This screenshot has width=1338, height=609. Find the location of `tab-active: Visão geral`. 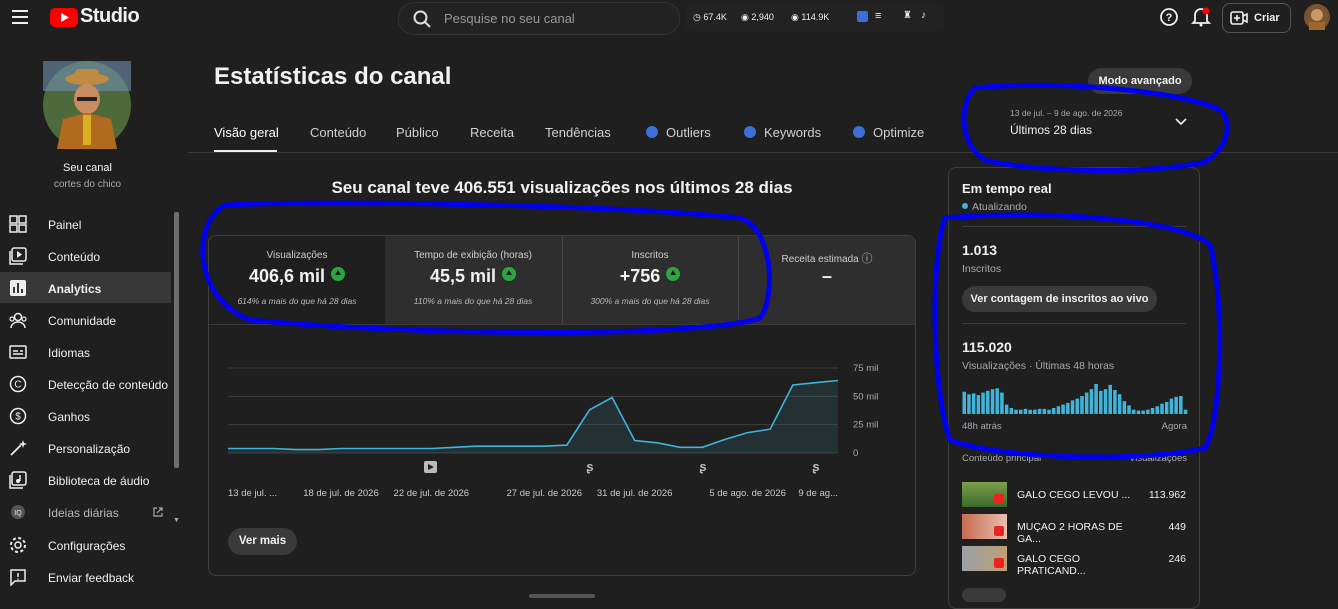

tab-active: Visão geral is located at coordinates (246, 132).